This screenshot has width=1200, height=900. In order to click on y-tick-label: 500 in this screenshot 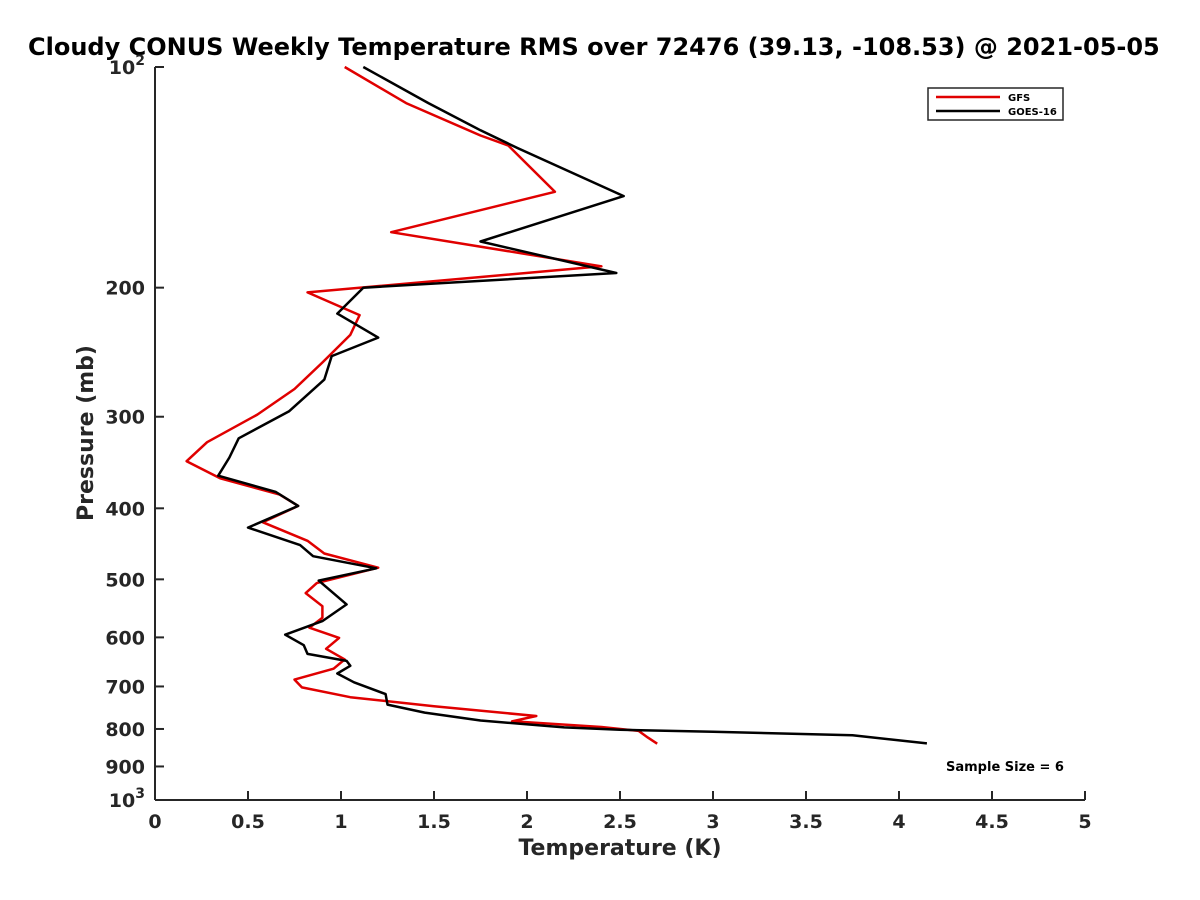, I will do `click(125, 580)`.